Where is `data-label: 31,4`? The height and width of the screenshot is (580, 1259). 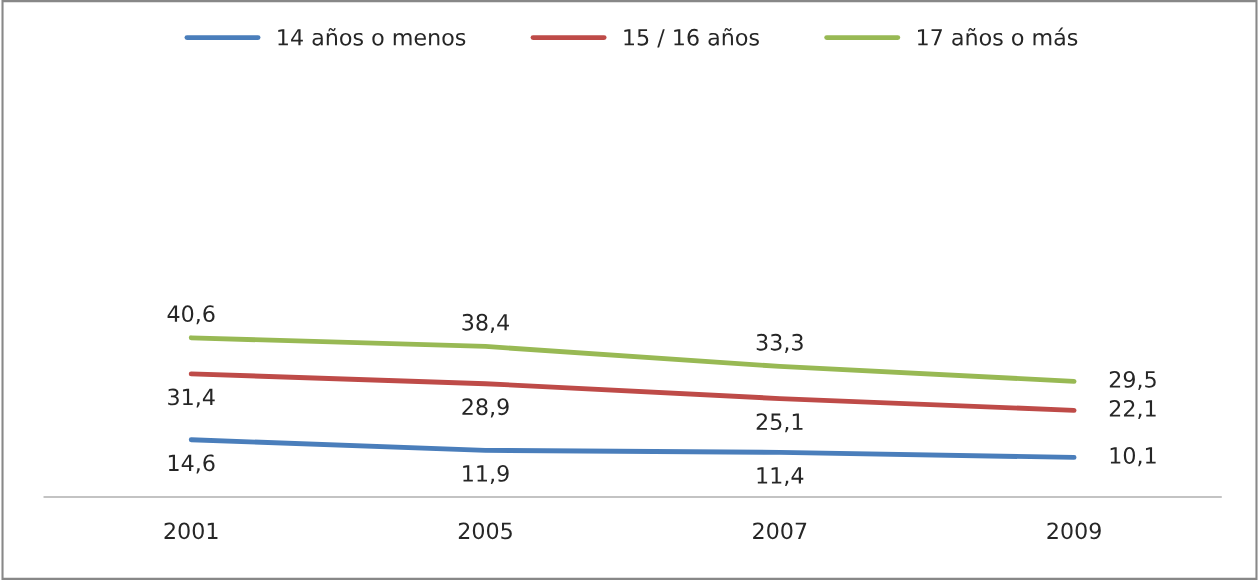
data-label: 31,4 is located at coordinates (191, 398).